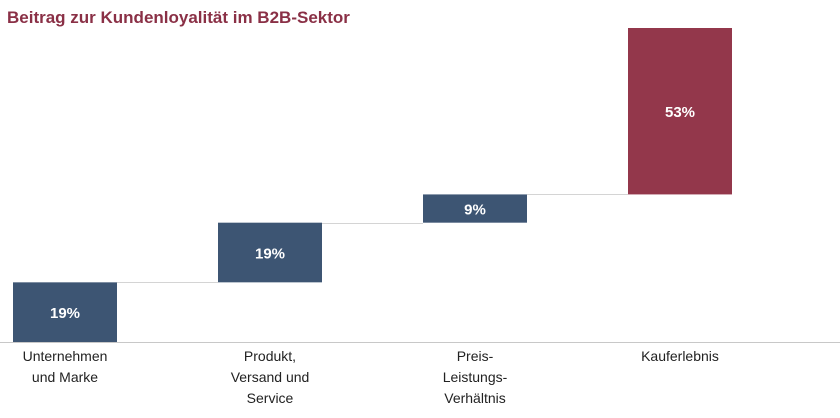  I want to click on category-label-line: Versand und, so click(270, 377).